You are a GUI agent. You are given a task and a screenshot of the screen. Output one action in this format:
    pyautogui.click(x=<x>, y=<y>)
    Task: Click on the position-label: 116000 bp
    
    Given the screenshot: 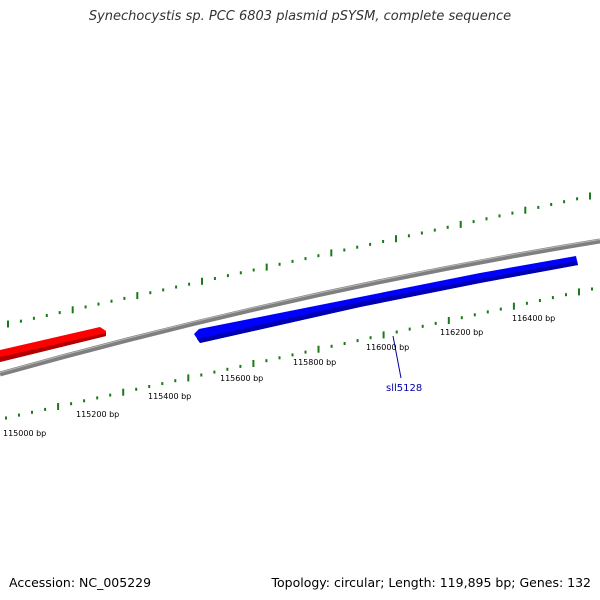 What is the action you would take?
    pyautogui.click(x=387, y=347)
    